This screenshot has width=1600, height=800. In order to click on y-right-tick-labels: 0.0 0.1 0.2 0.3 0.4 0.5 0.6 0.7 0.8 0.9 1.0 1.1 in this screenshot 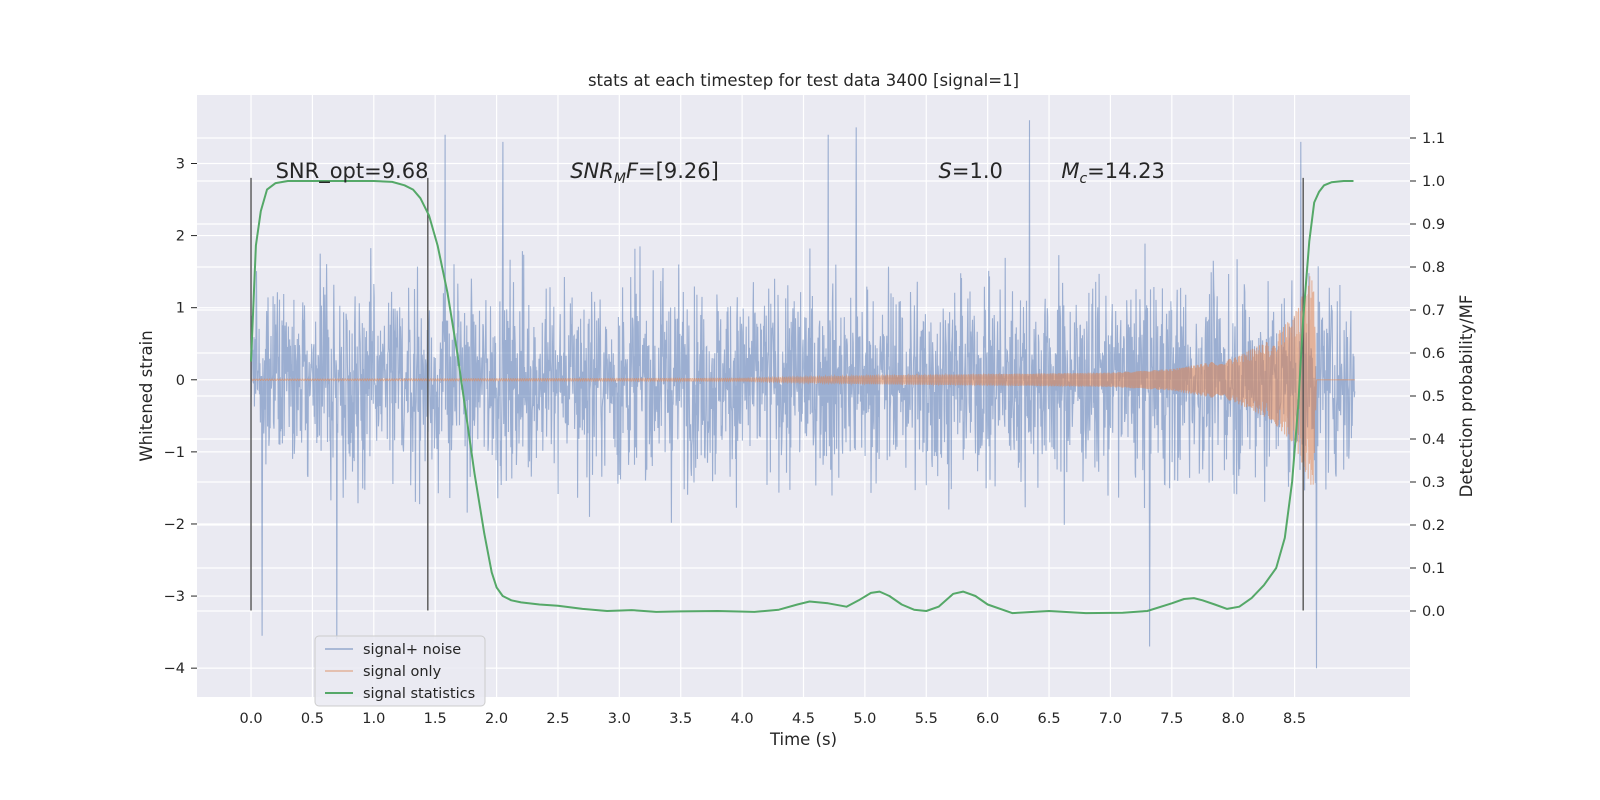, I will do `click(1427, 375)`.